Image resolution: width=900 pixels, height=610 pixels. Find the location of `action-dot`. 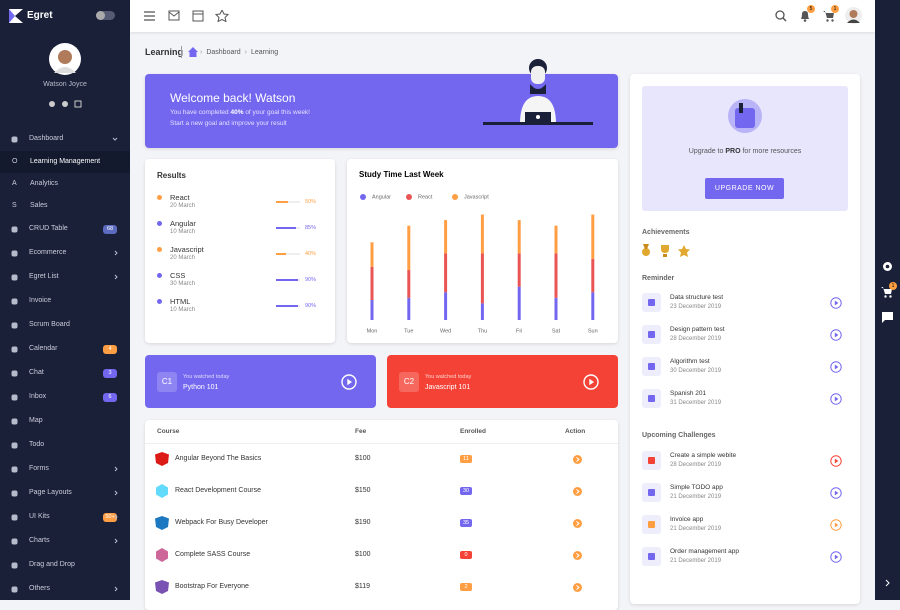

action-dot is located at coordinates (577, 523).